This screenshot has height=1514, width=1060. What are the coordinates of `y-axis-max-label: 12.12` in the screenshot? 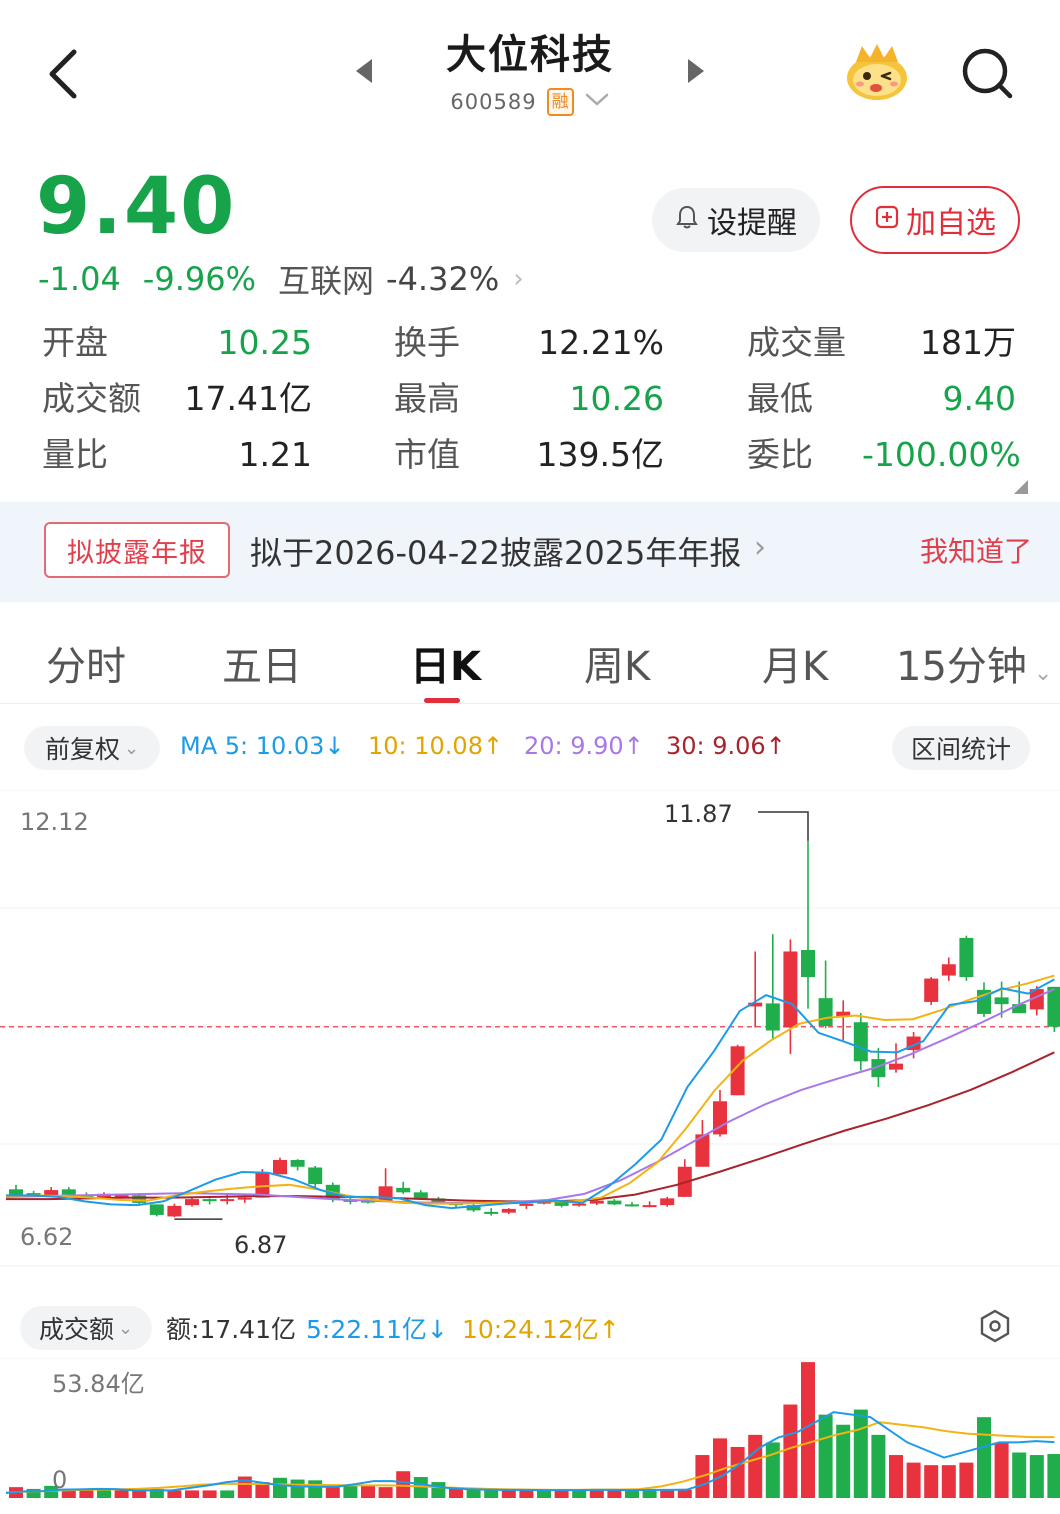 It's located at (54, 822).